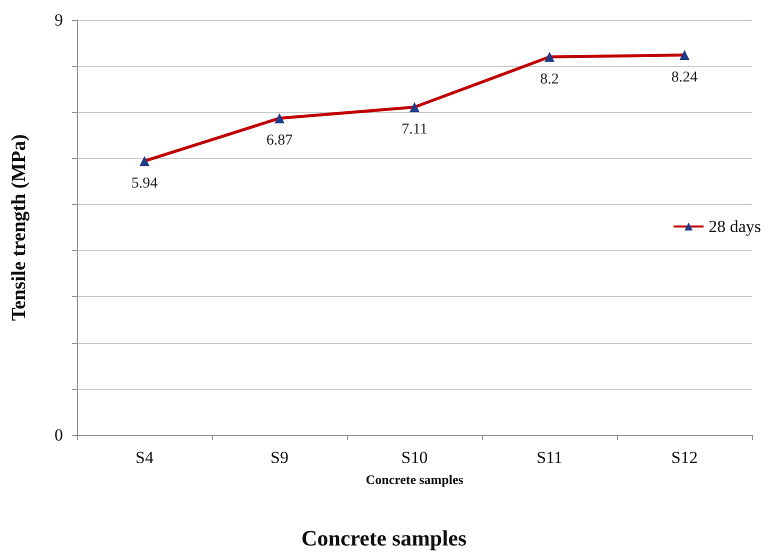  Describe the element at coordinates (549, 457) in the screenshot. I see `x-tick-label: S11` at that location.